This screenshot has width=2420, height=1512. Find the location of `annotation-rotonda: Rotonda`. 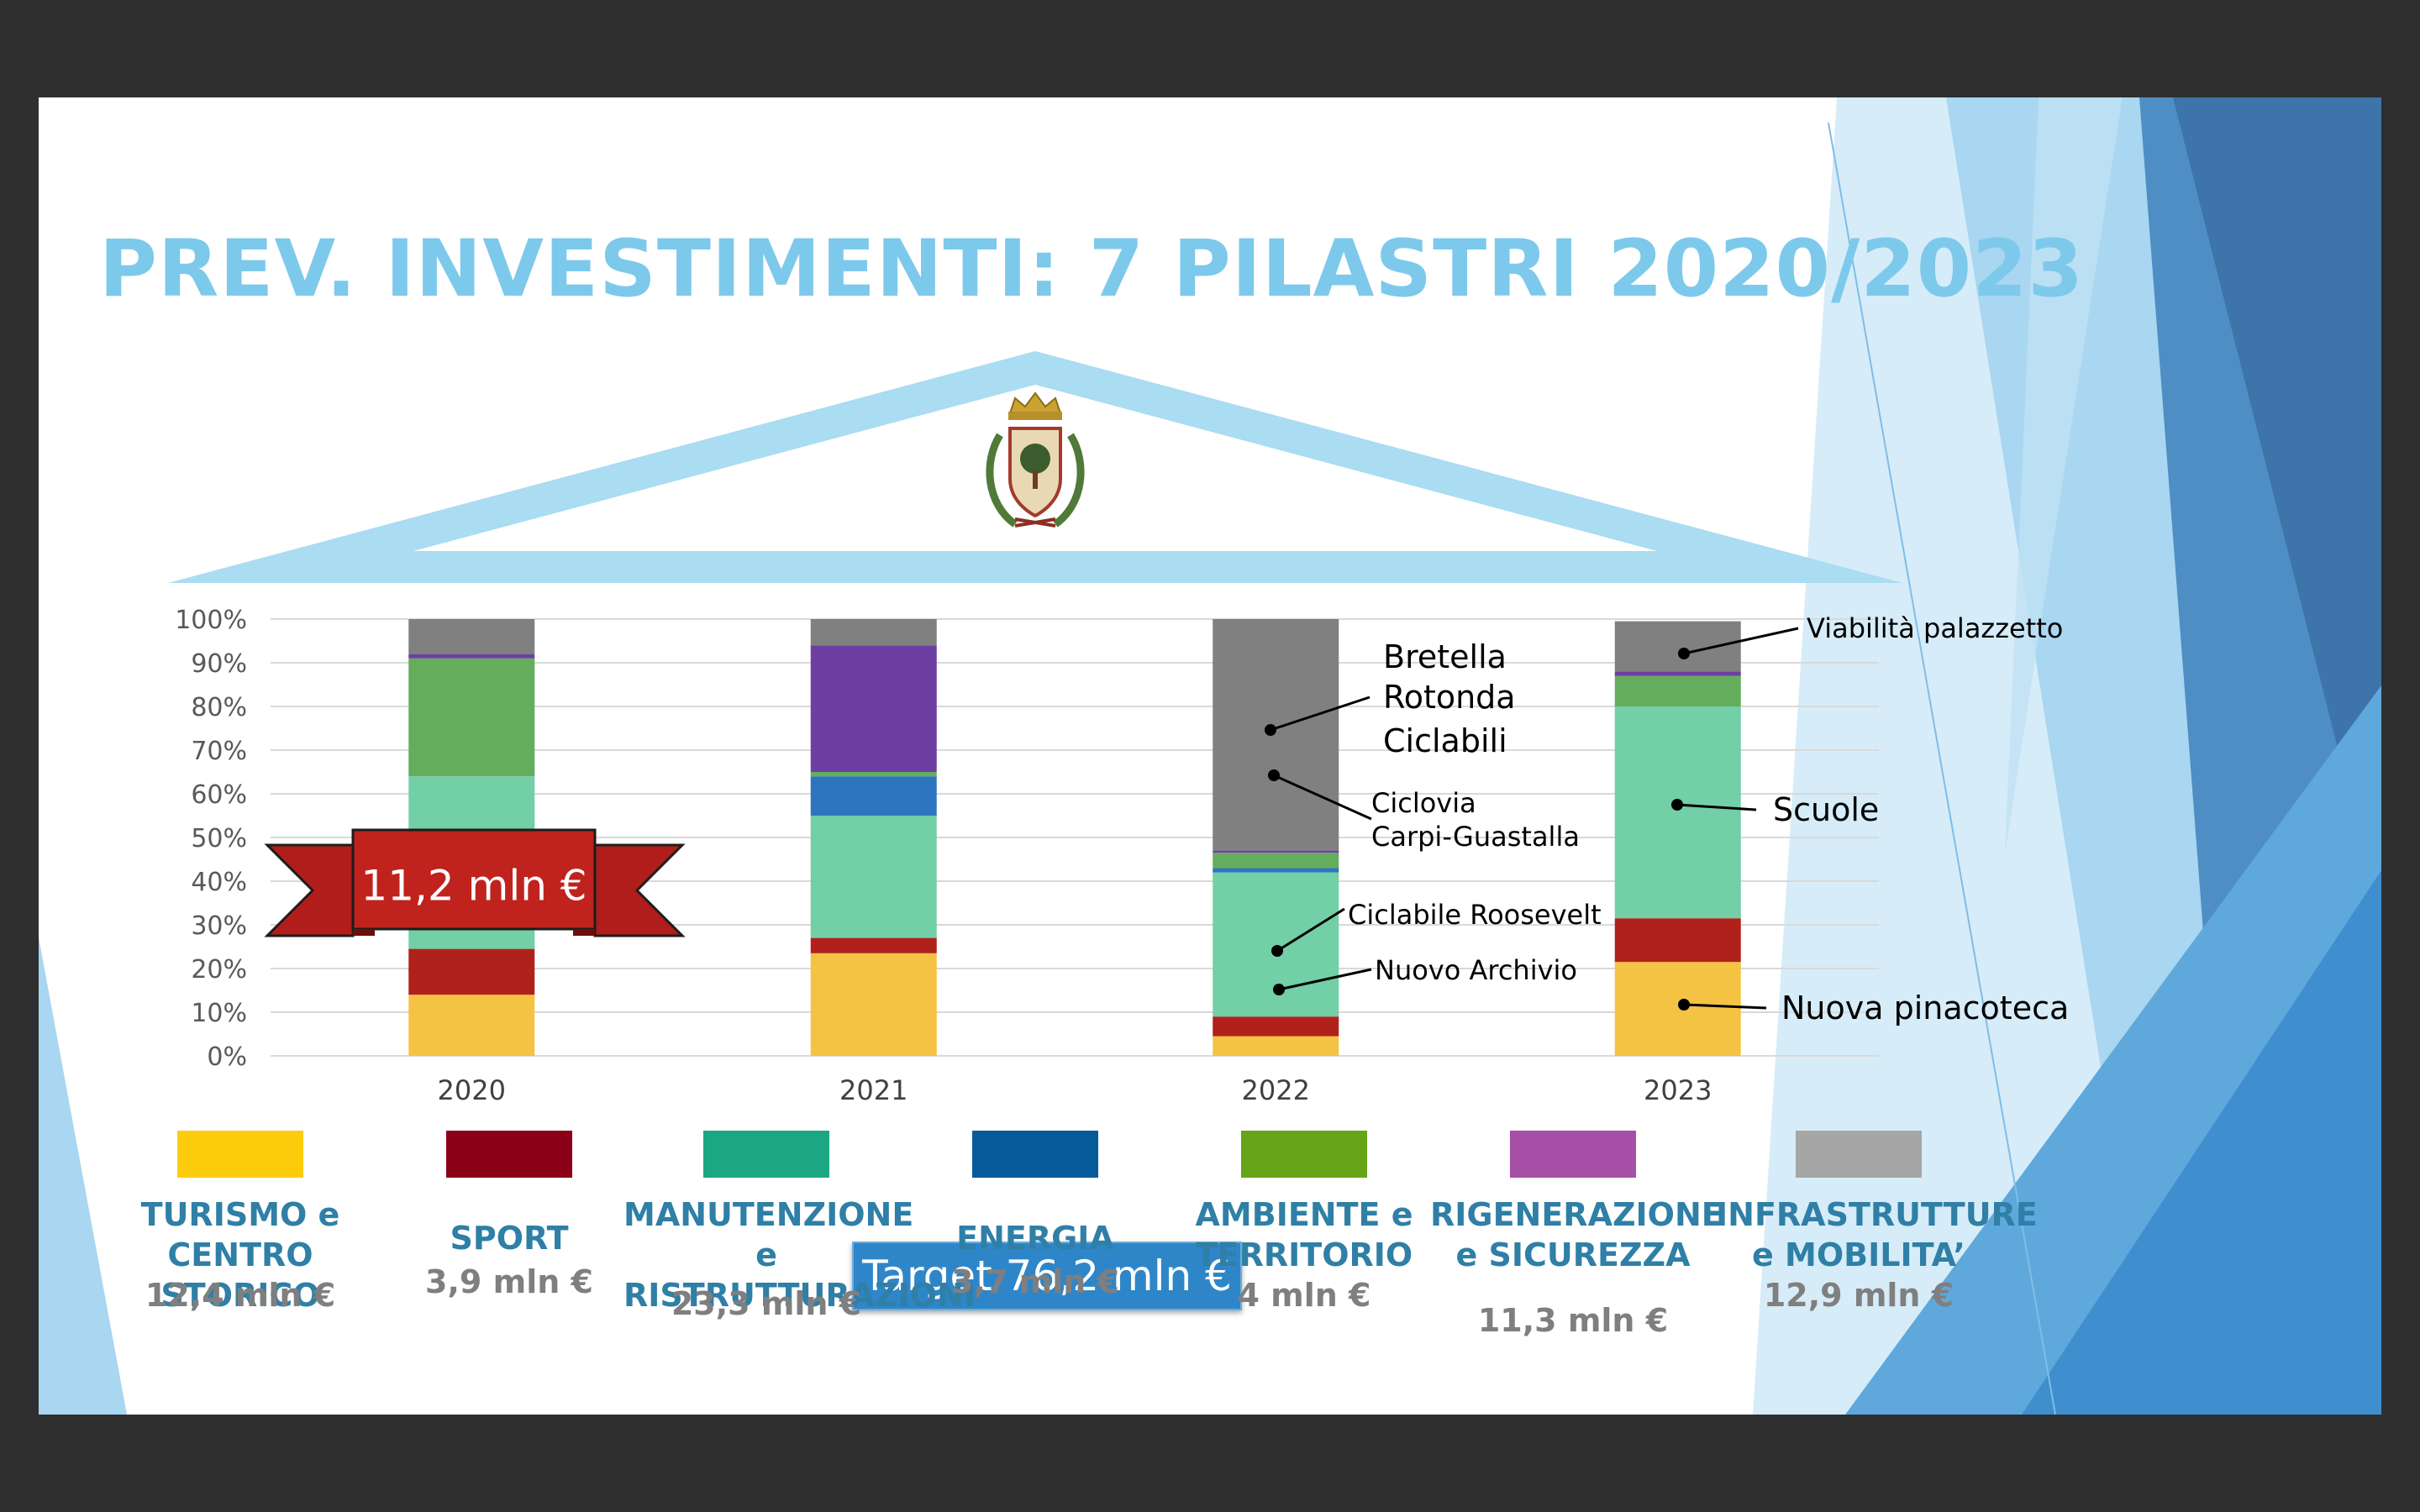

annotation-rotonda: Rotonda is located at coordinates (1449, 697).